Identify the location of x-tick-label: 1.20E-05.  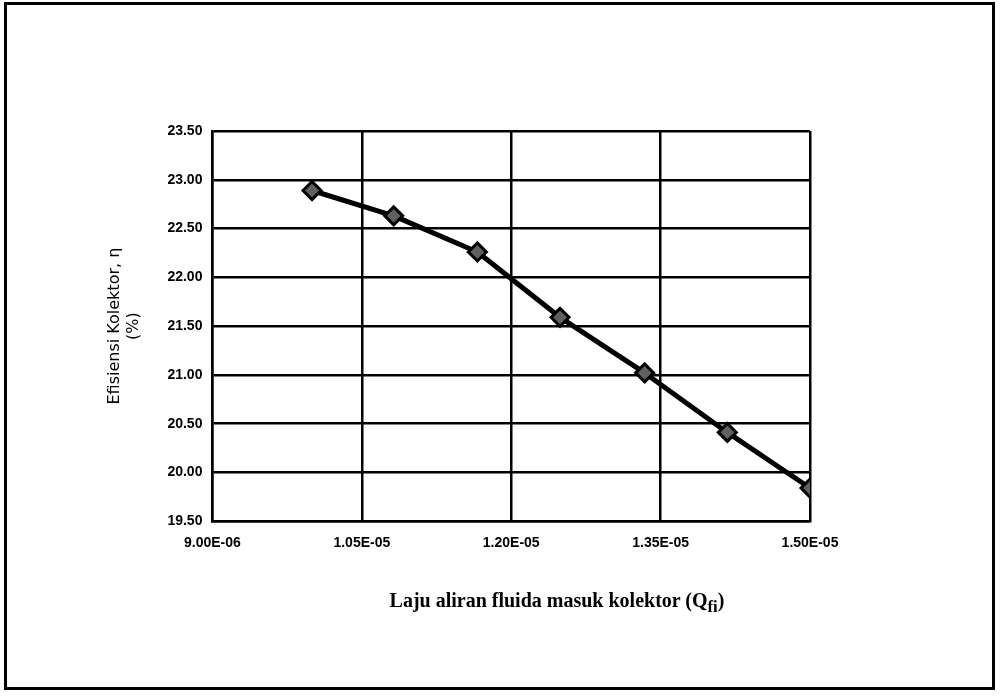
(511, 542).